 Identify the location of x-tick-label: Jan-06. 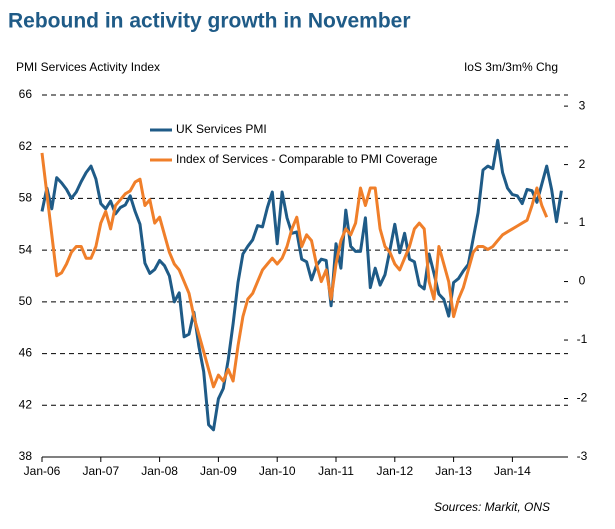
(42, 471).